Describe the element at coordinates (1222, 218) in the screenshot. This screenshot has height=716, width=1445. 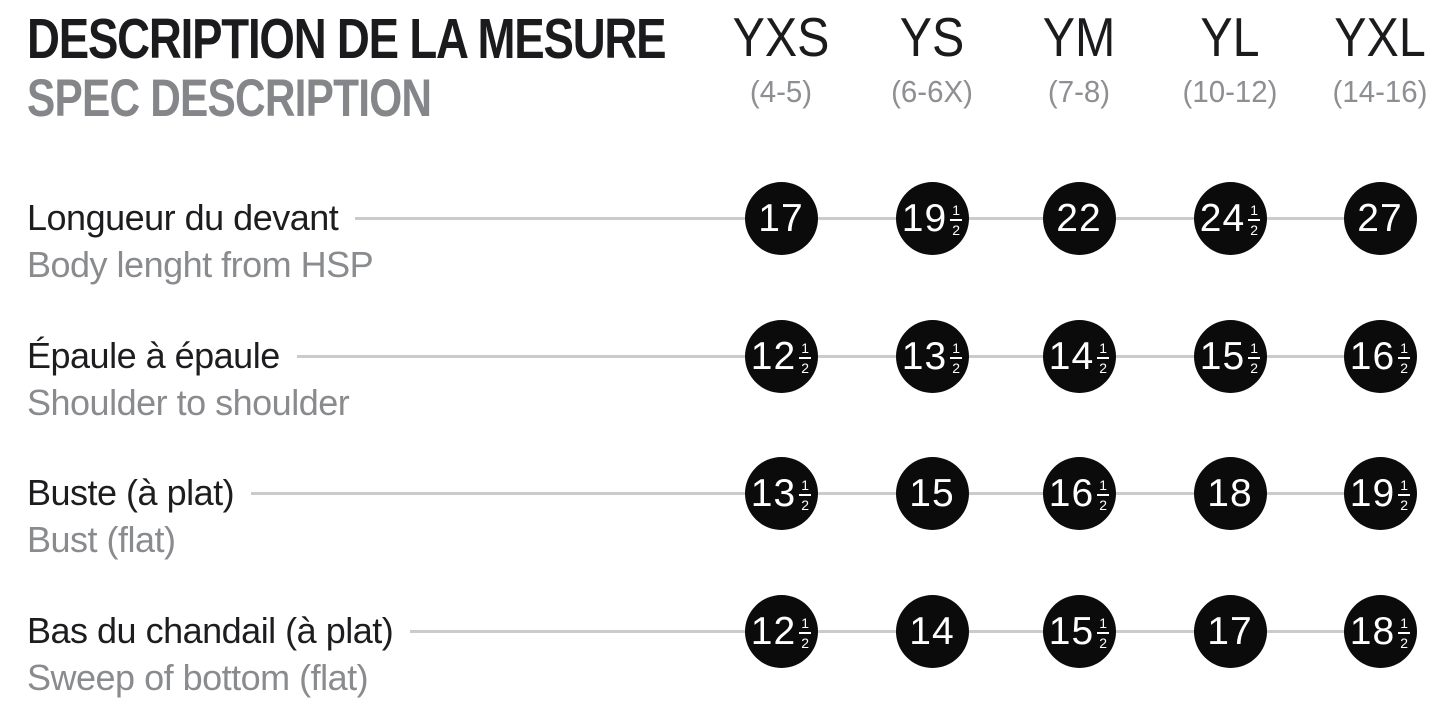
I see `value-number: 24` at that location.